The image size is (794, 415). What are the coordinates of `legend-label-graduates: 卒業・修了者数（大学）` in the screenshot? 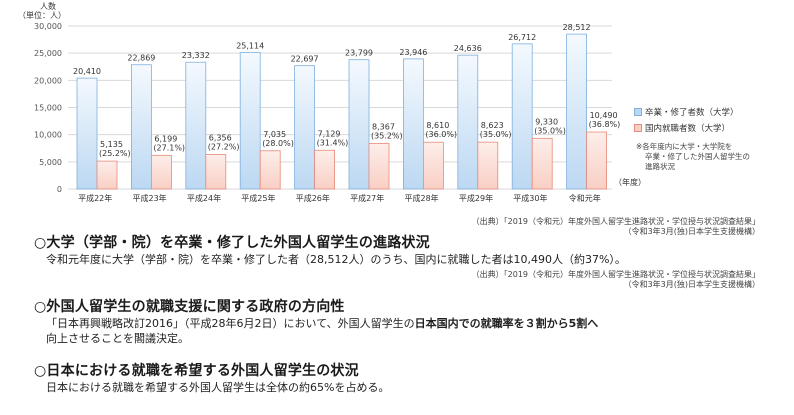 It's located at (692, 113).